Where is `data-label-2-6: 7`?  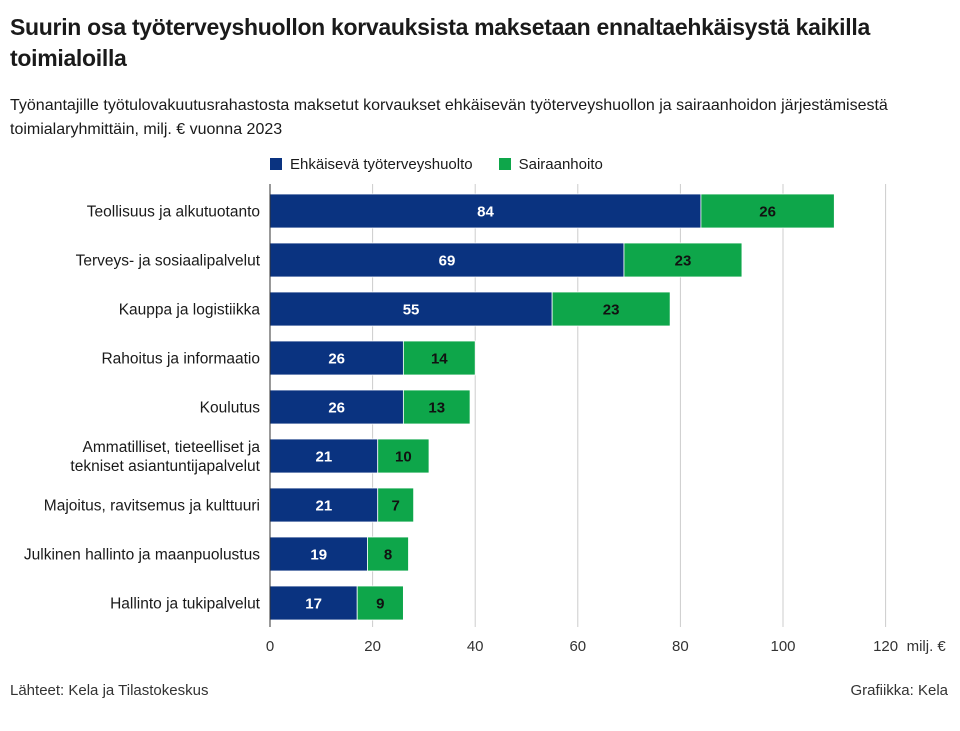 data-label-2-6: 7 is located at coordinates (396, 506).